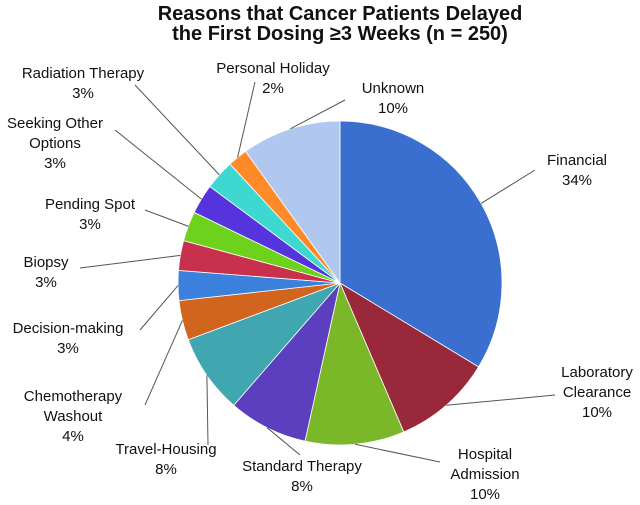 Image resolution: width=640 pixels, height=505 pixels. What do you see at coordinates (577, 180) in the screenshot?
I see `value-label: 34%` at bounding box center [577, 180].